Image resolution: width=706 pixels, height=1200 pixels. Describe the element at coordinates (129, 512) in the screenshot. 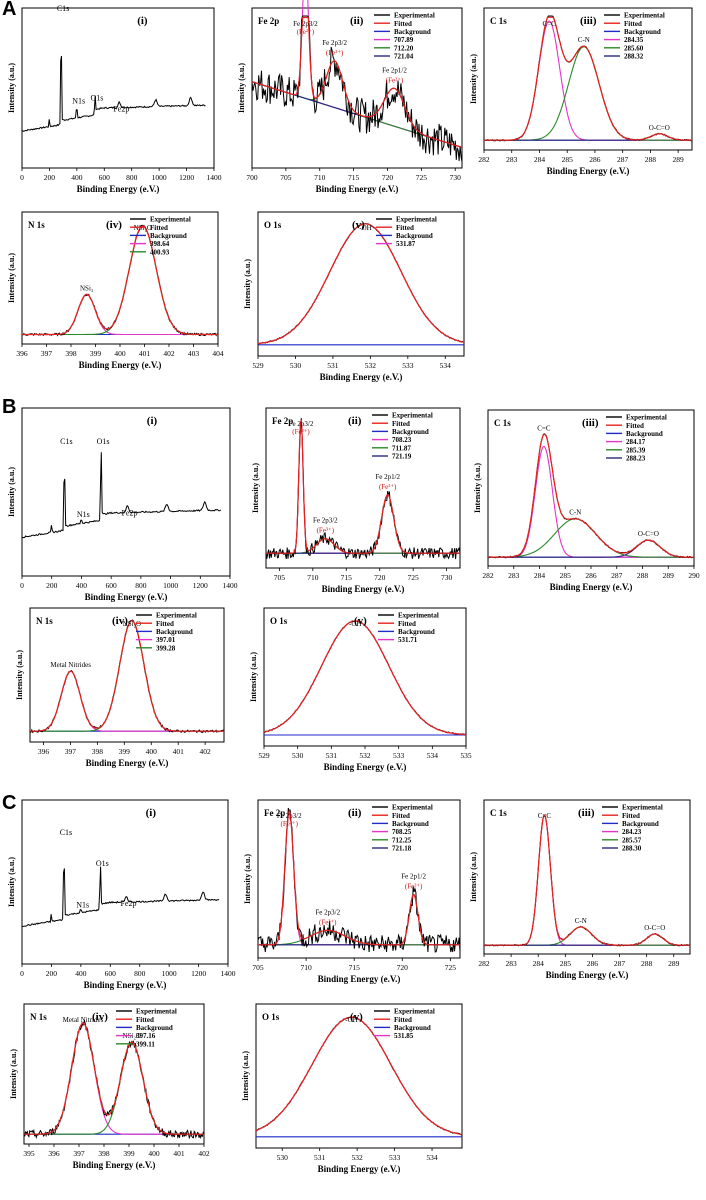

I see `peak-annotation: Fe2p` at that location.